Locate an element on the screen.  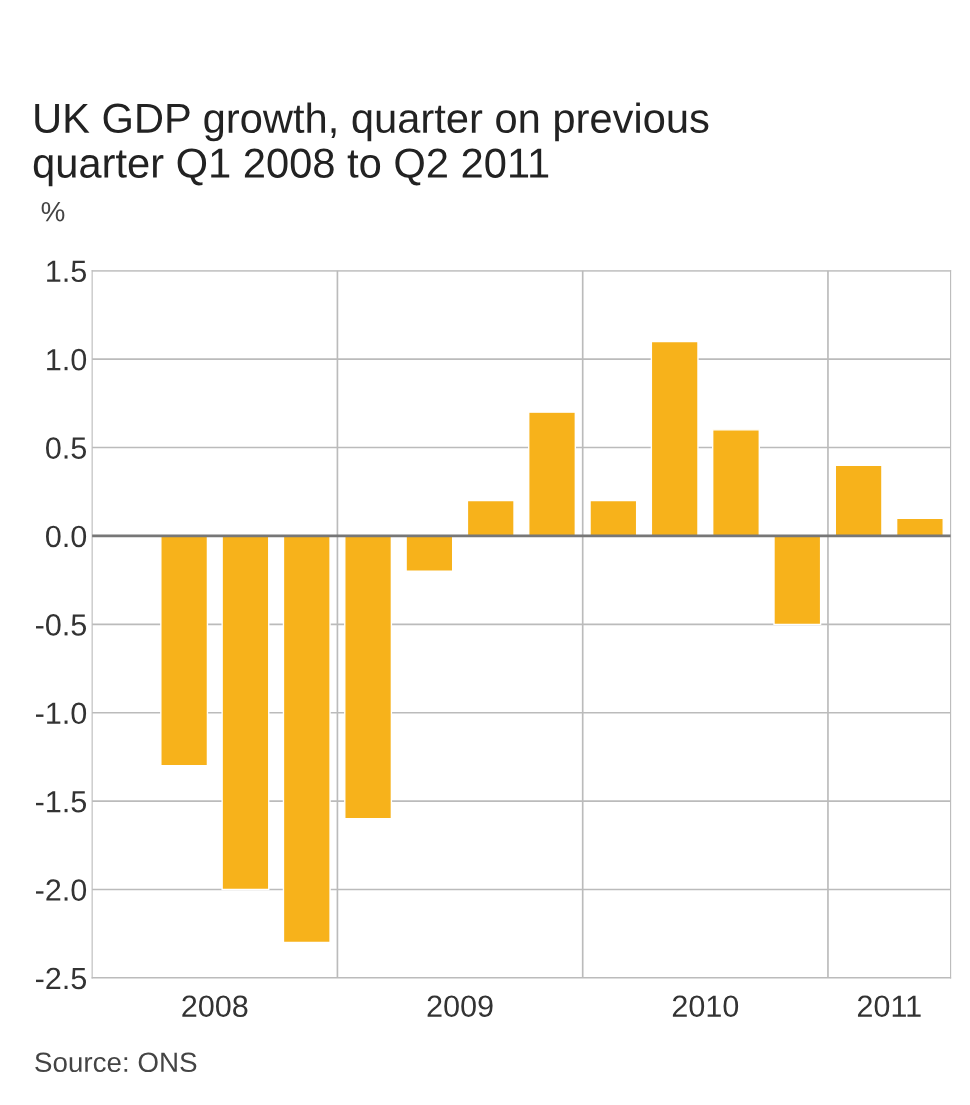
x-tick-label: 2009 is located at coordinates (460, 1006).